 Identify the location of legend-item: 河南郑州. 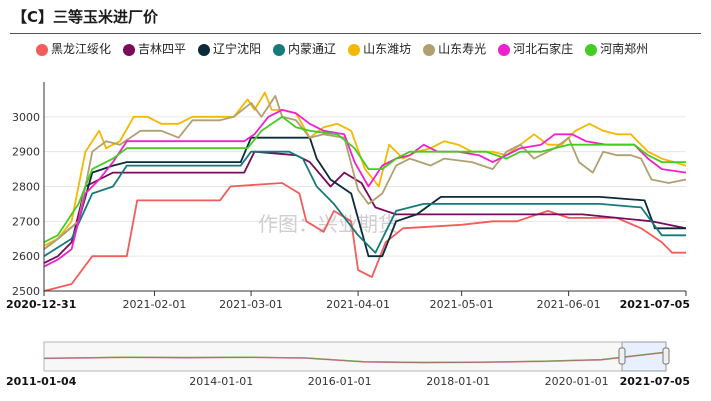
(616, 49).